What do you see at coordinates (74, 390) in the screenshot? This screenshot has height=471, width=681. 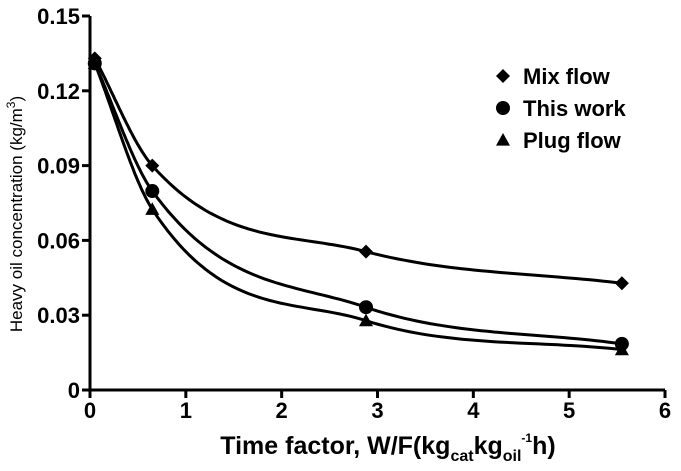 I see `y-tick-label: 0` at bounding box center [74, 390].